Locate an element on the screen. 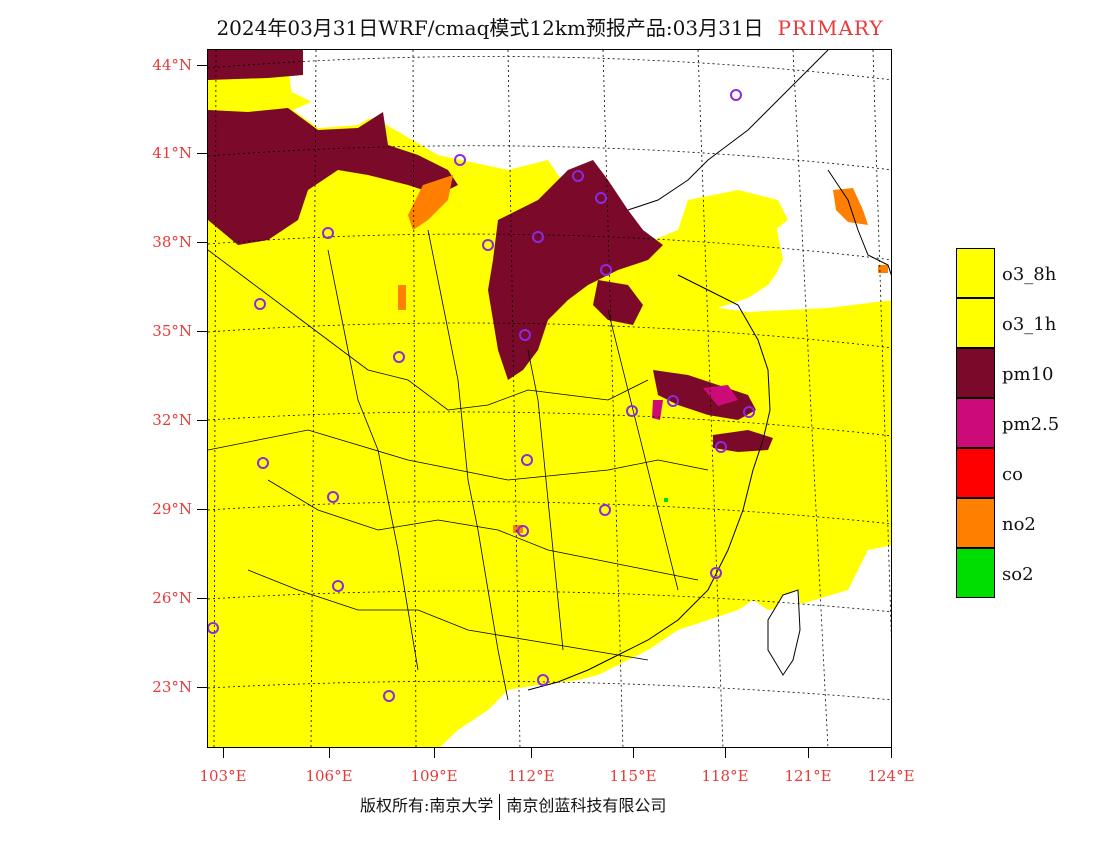 The image size is (1100, 850). pm10-yangtze is located at coordinates (704, 395).